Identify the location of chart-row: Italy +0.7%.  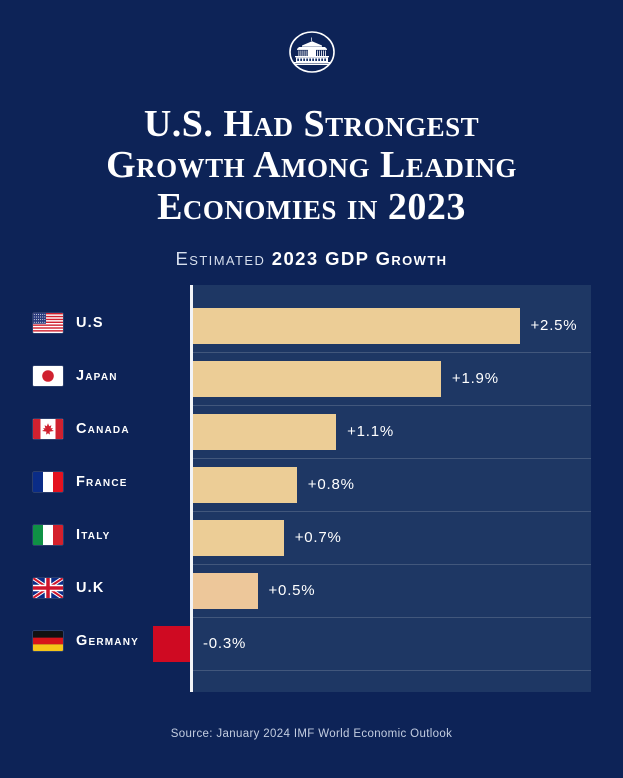
(311, 538).